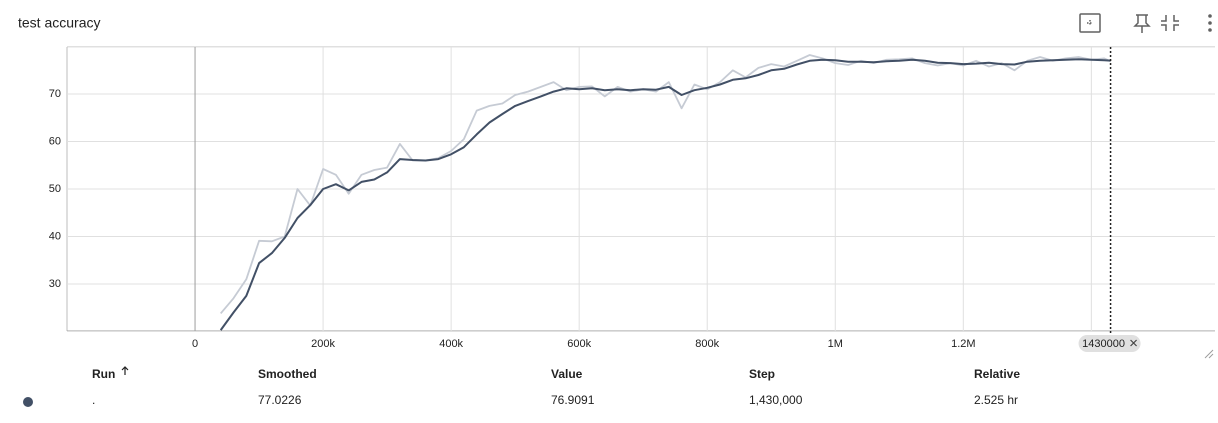 The height and width of the screenshot is (423, 1218). What do you see at coordinates (1210, 23) in the screenshot?
I see `more-button` at bounding box center [1210, 23].